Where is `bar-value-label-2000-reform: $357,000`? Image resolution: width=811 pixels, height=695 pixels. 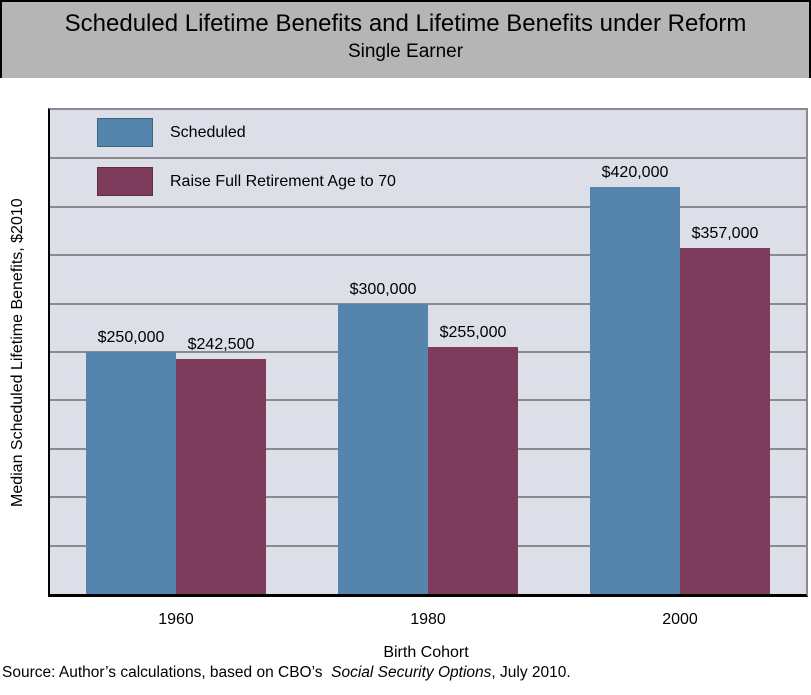
bar-value-label-2000-reform: $357,000 is located at coordinates (725, 234).